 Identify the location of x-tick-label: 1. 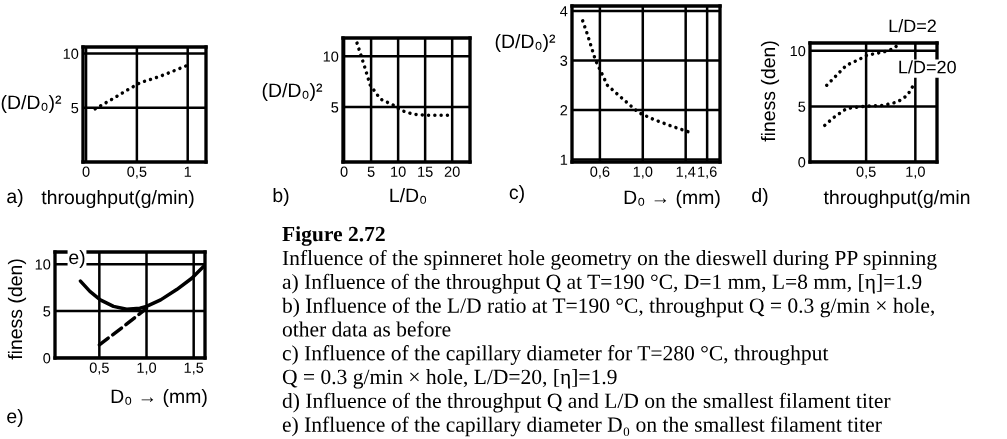
(188, 171).